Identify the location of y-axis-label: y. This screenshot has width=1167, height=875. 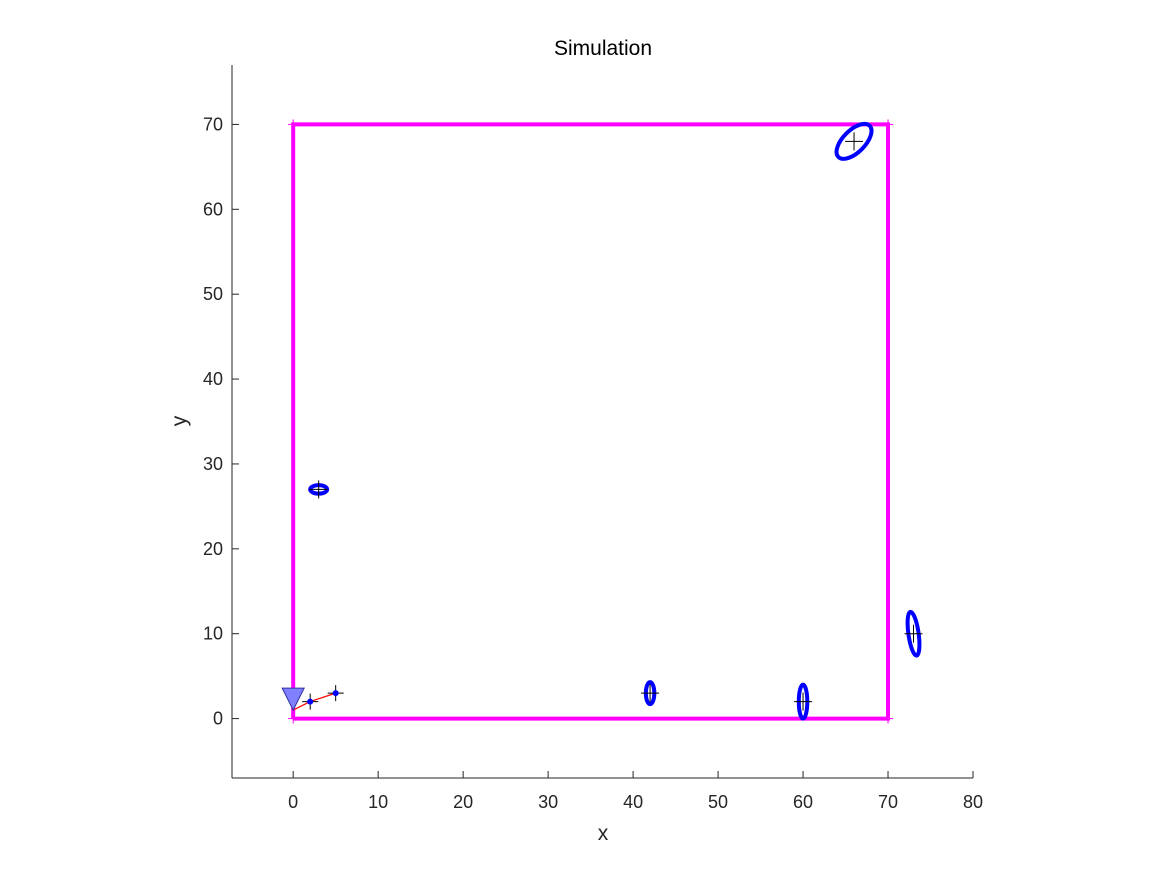
(179, 420).